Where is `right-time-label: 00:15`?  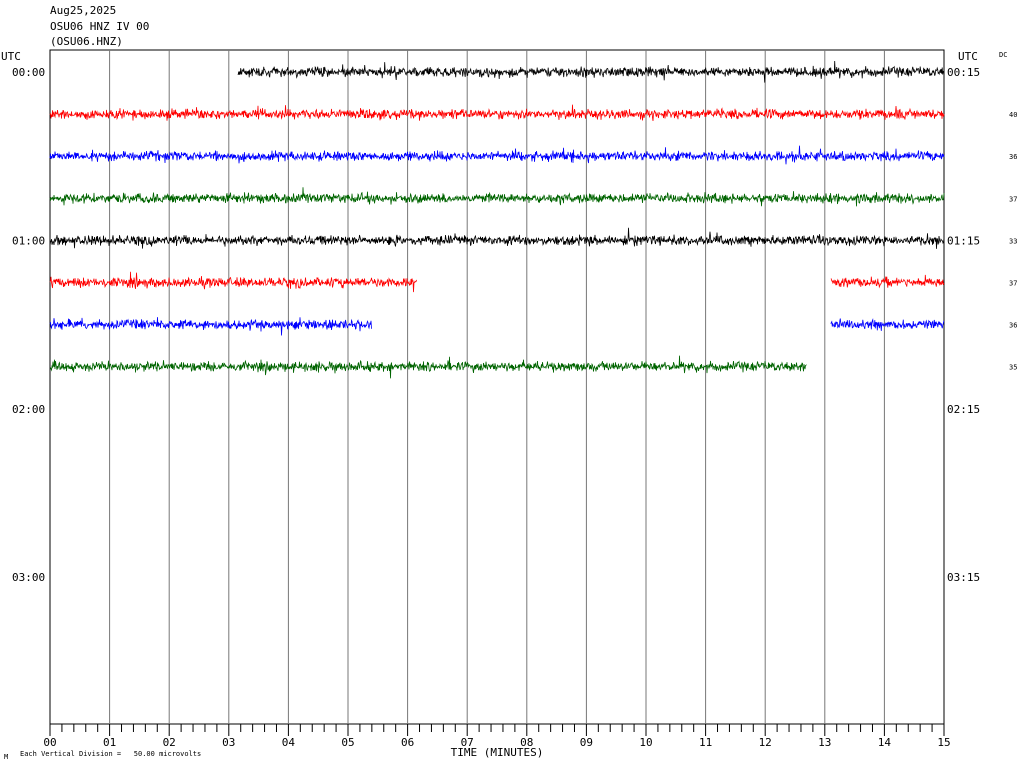
right-time-label: 00:15 is located at coordinates (963, 72).